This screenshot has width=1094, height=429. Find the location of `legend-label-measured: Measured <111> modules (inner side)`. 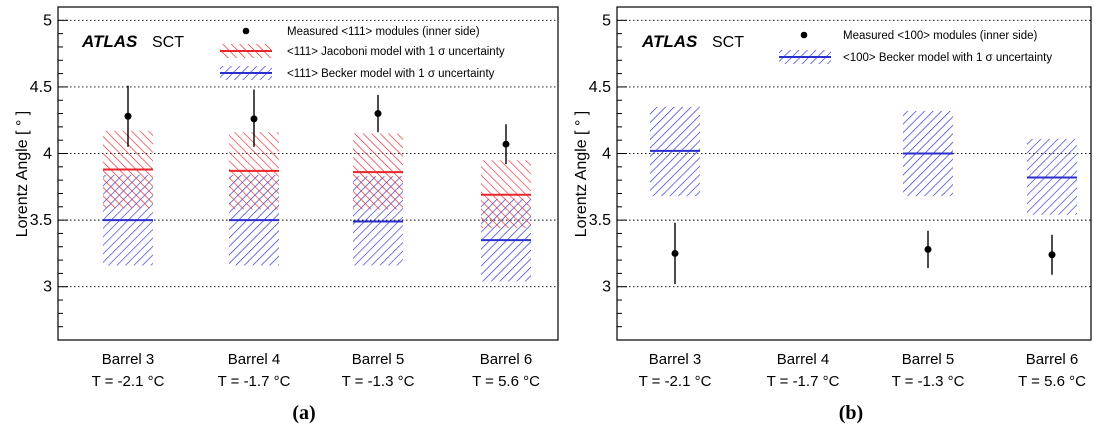

legend-label-measured: Measured <111> modules (inner side) is located at coordinates (383, 32).